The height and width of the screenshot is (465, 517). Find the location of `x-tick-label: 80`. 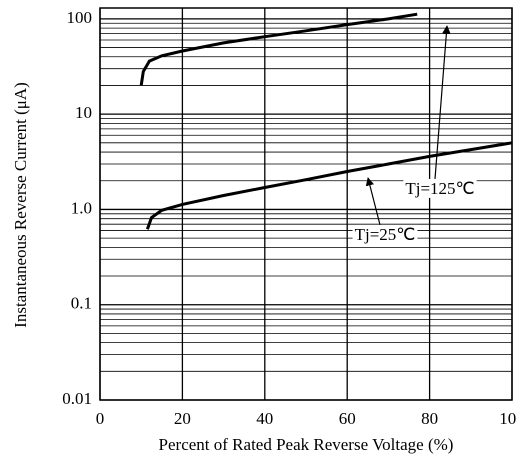

x-tick-label: 80 is located at coordinates (429, 418).